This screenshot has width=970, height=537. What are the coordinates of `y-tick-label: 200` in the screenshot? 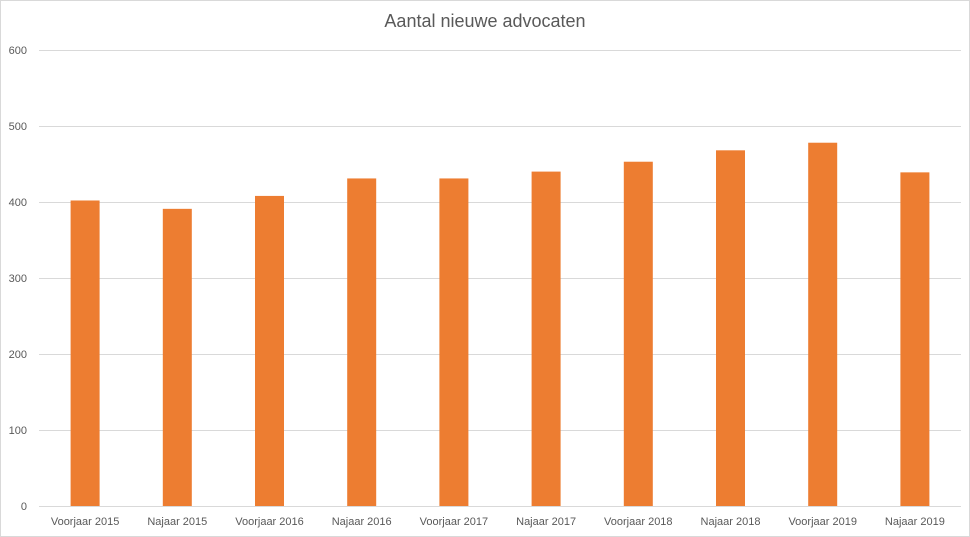 It's located at (18, 355).